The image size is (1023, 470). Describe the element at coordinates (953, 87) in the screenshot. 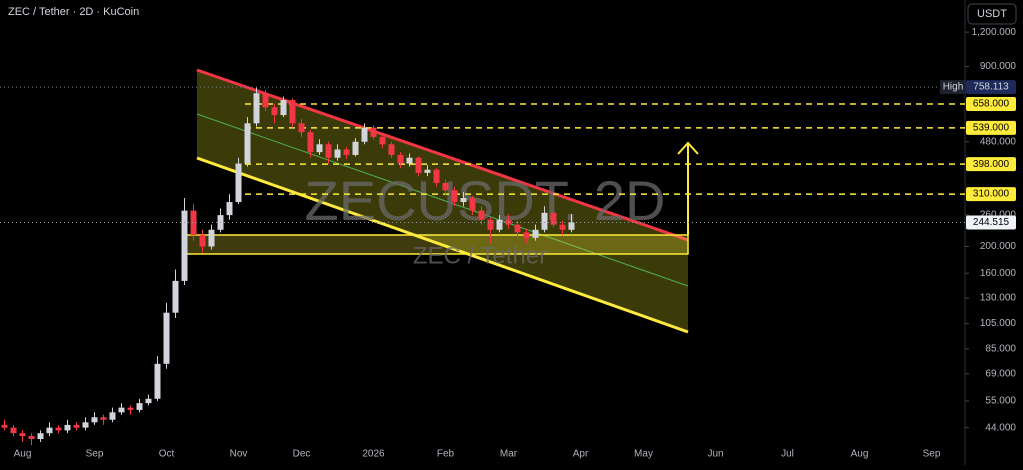

I see `high-tag-label-bg` at that location.